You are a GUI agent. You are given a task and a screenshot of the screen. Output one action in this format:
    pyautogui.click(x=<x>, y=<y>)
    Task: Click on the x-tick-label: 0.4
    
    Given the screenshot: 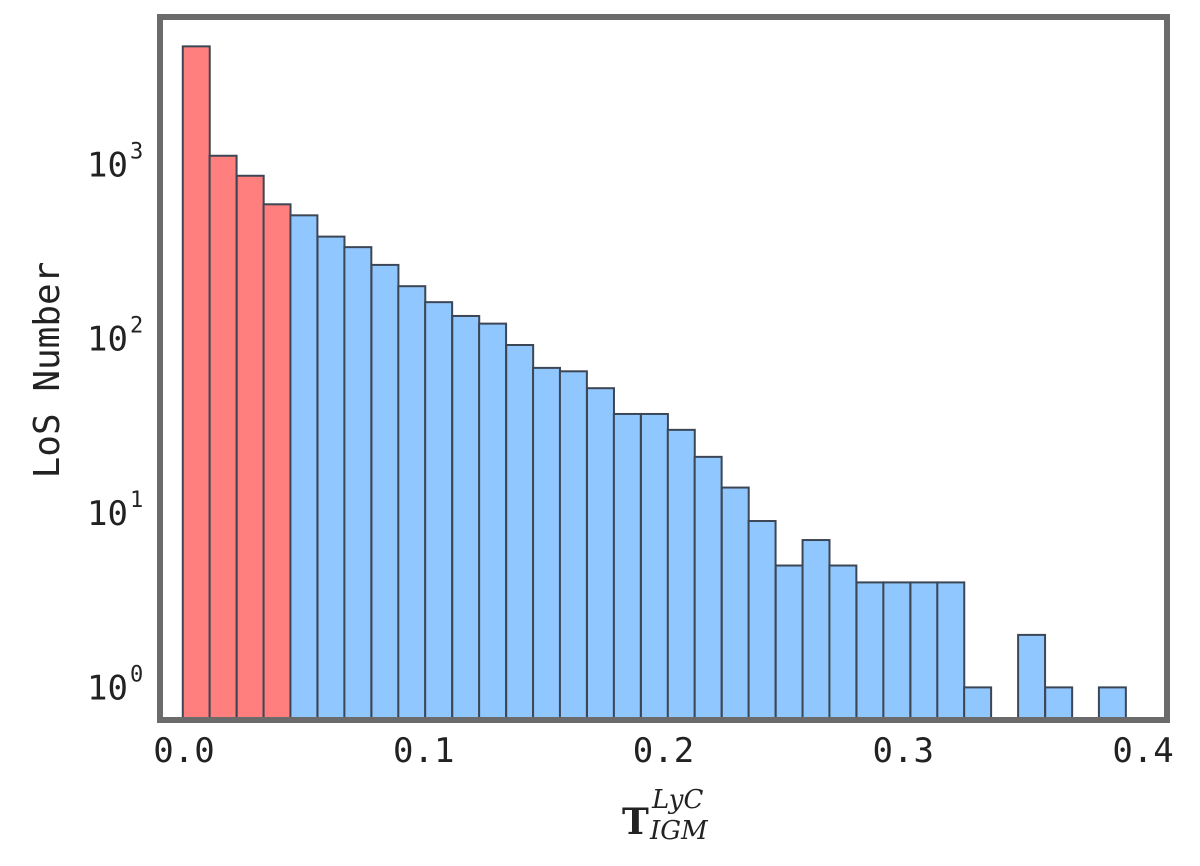 What is the action you would take?
    pyautogui.click(x=1142, y=751)
    